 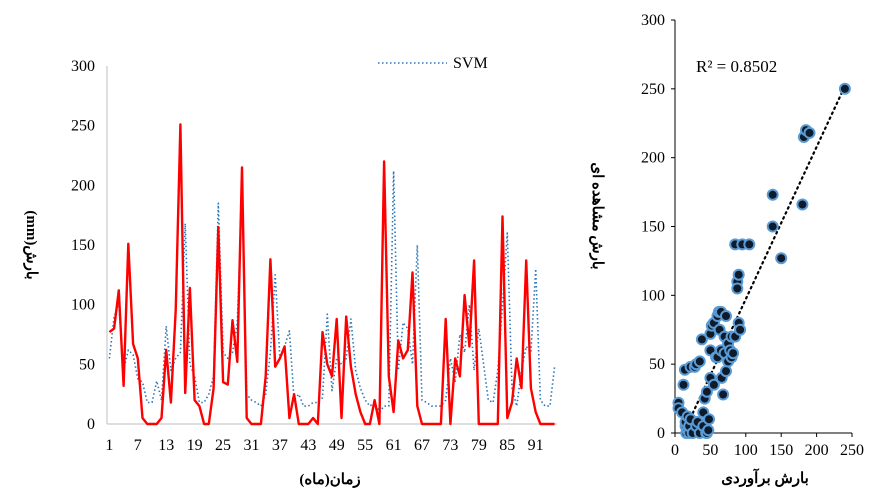 What do you see at coordinates (781, 450) in the screenshot?
I see `scatter-x-tick-label: 150` at bounding box center [781, 450].